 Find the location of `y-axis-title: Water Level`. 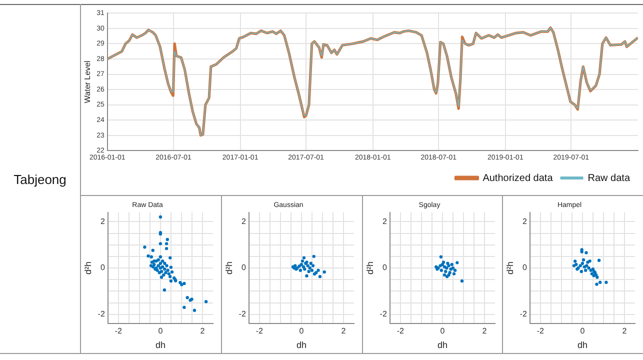

y-axis-title: Water Level is located at coordinates (87, 82).